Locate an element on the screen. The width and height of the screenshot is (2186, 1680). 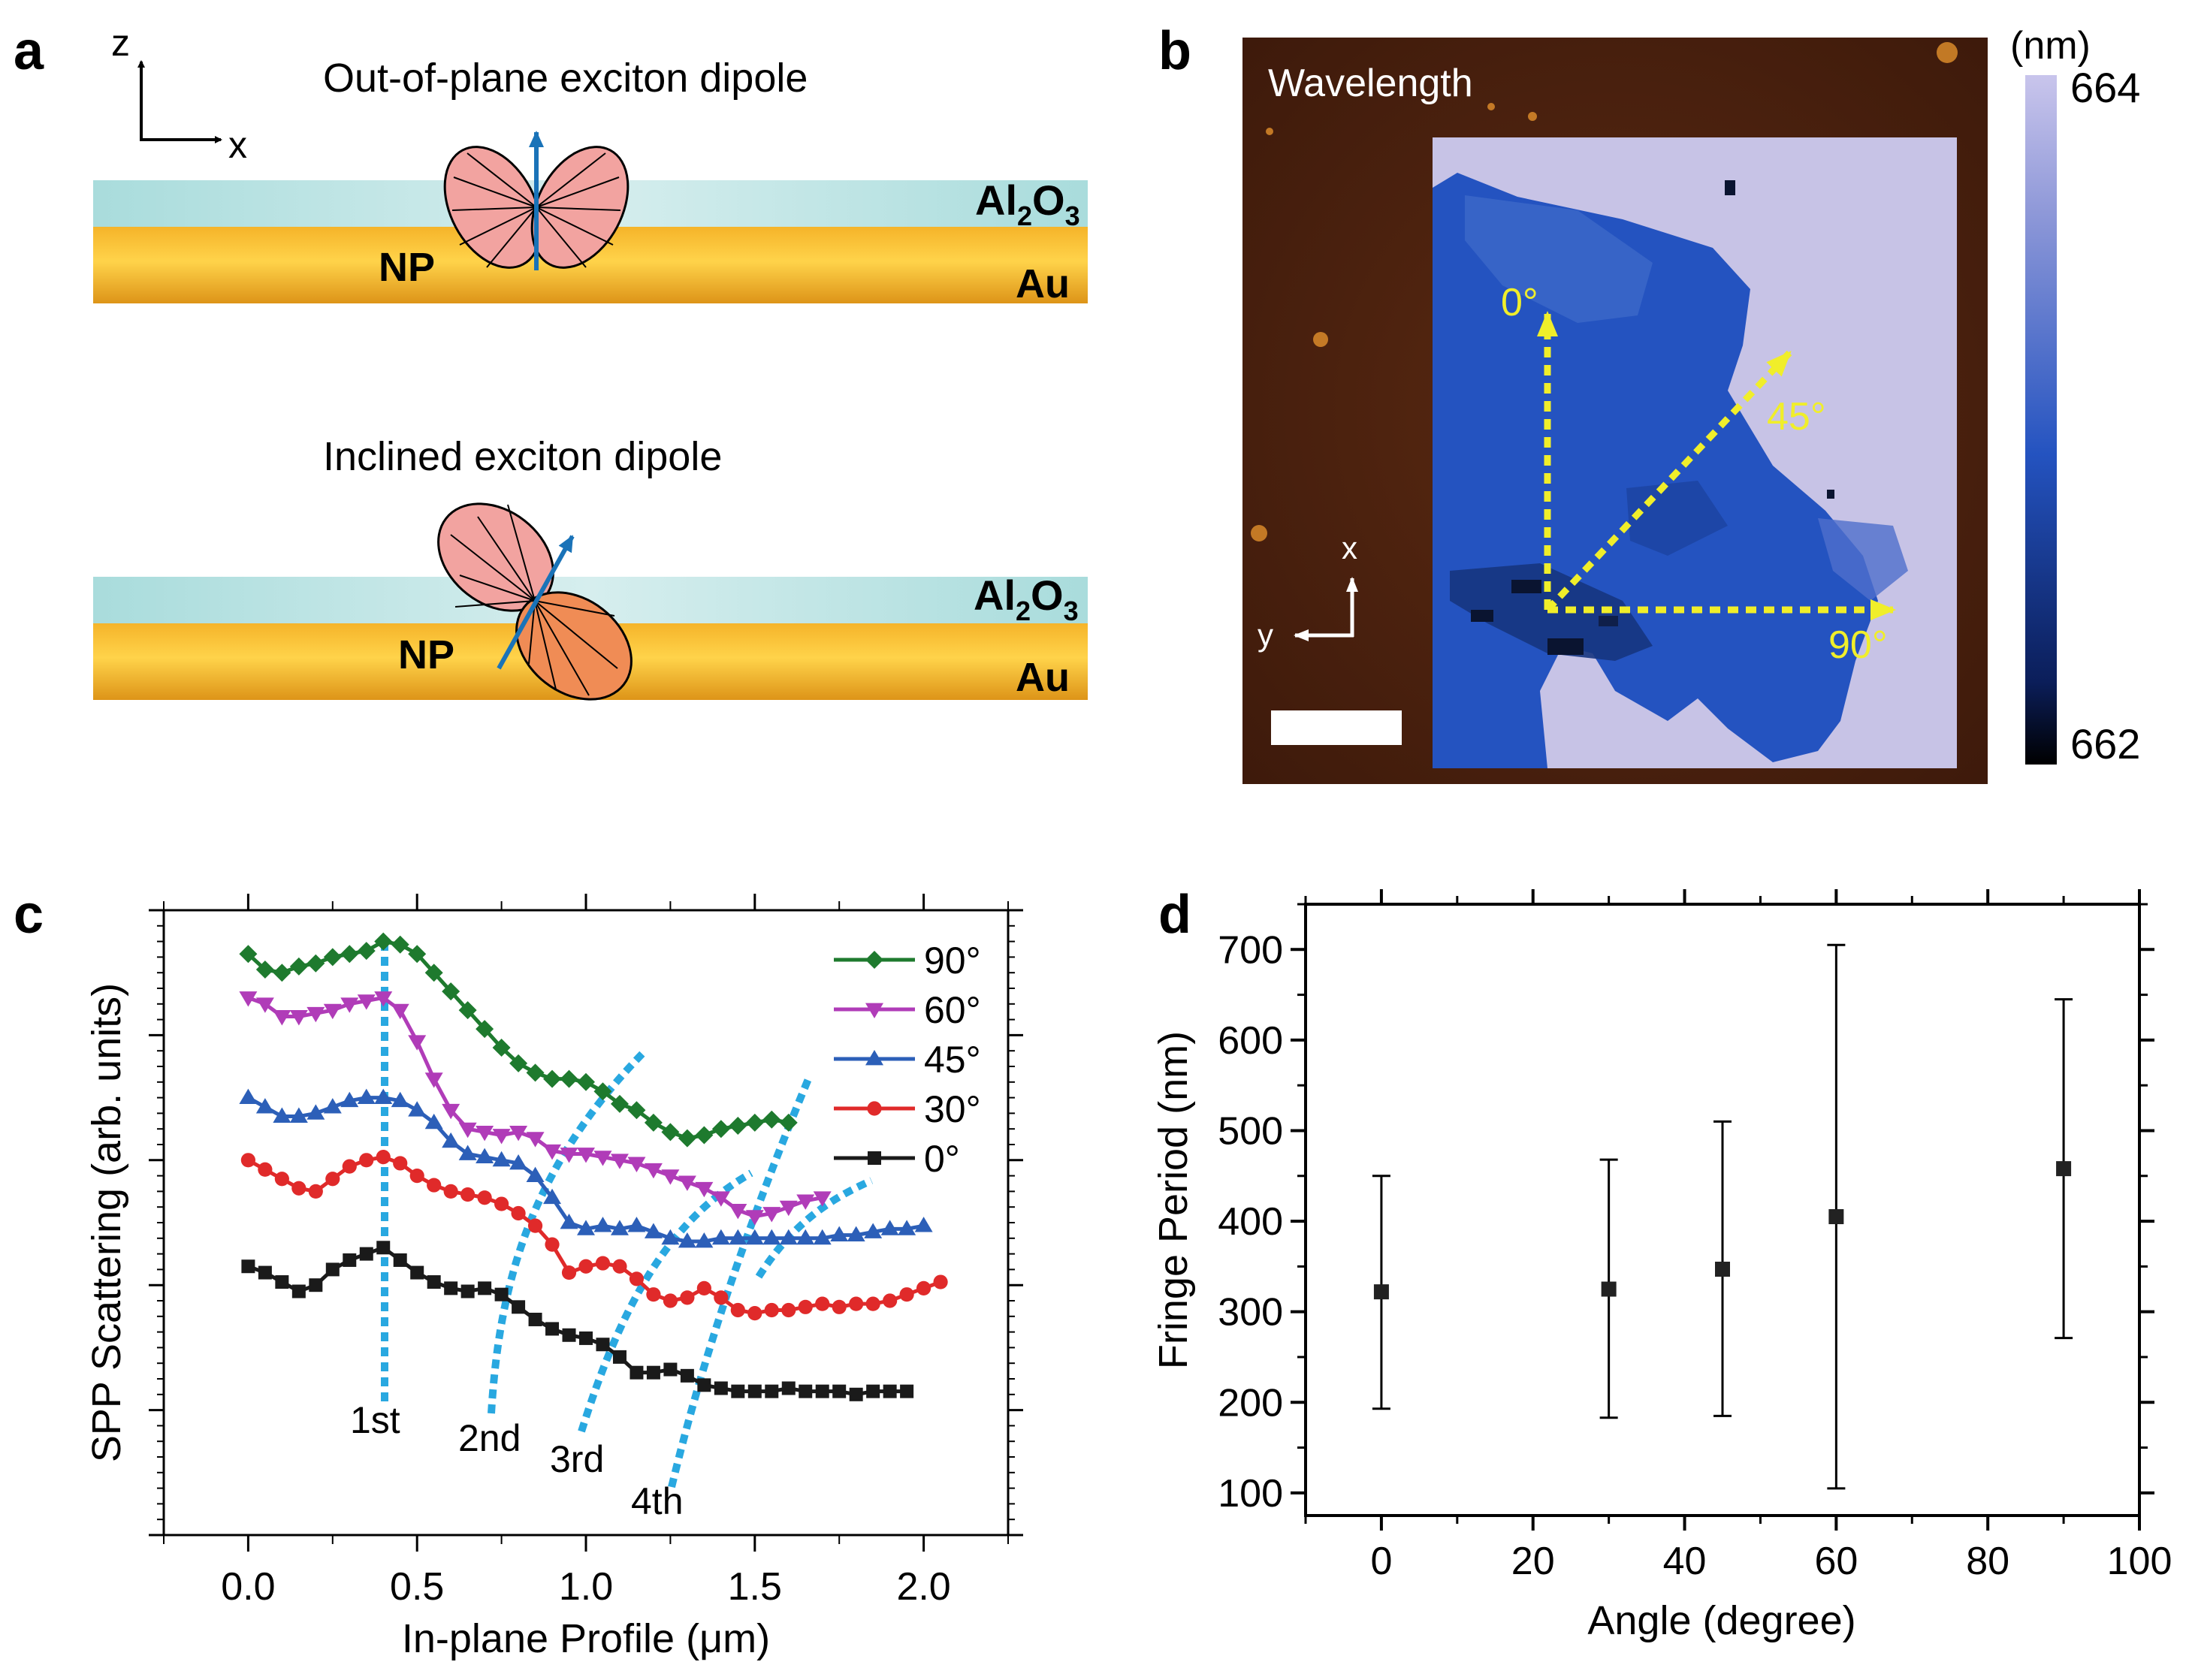
np-label-bottom: NP is located at coordinates (426, 654).